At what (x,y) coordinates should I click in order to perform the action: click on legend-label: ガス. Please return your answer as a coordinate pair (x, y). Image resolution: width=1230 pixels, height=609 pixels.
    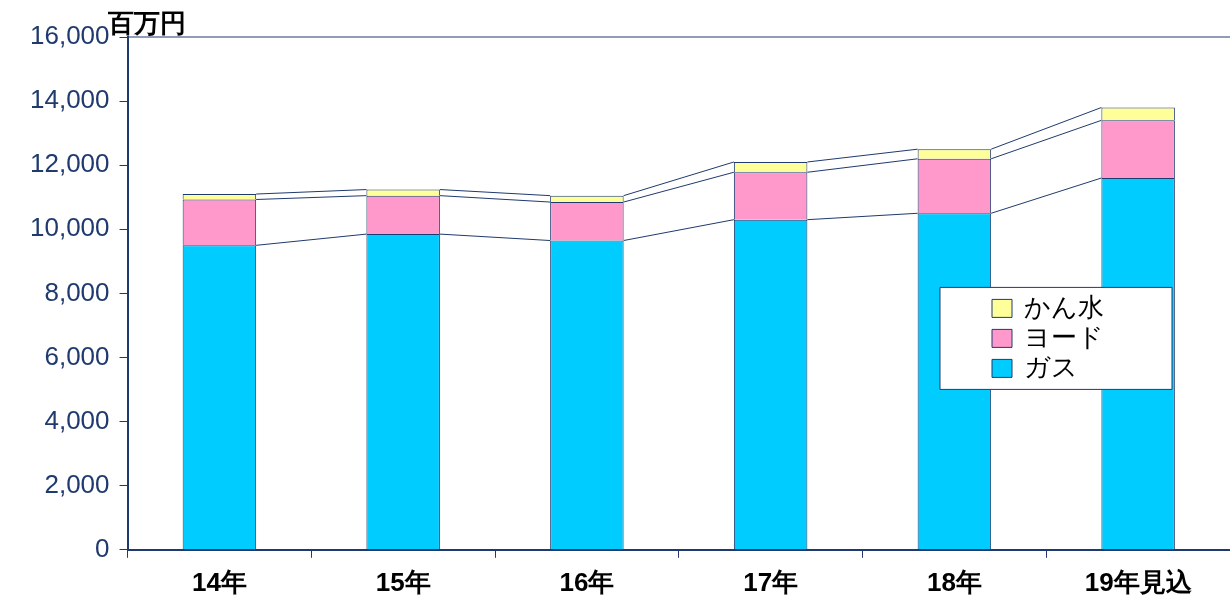
    Looking at the image, I should click on (1051, 366).